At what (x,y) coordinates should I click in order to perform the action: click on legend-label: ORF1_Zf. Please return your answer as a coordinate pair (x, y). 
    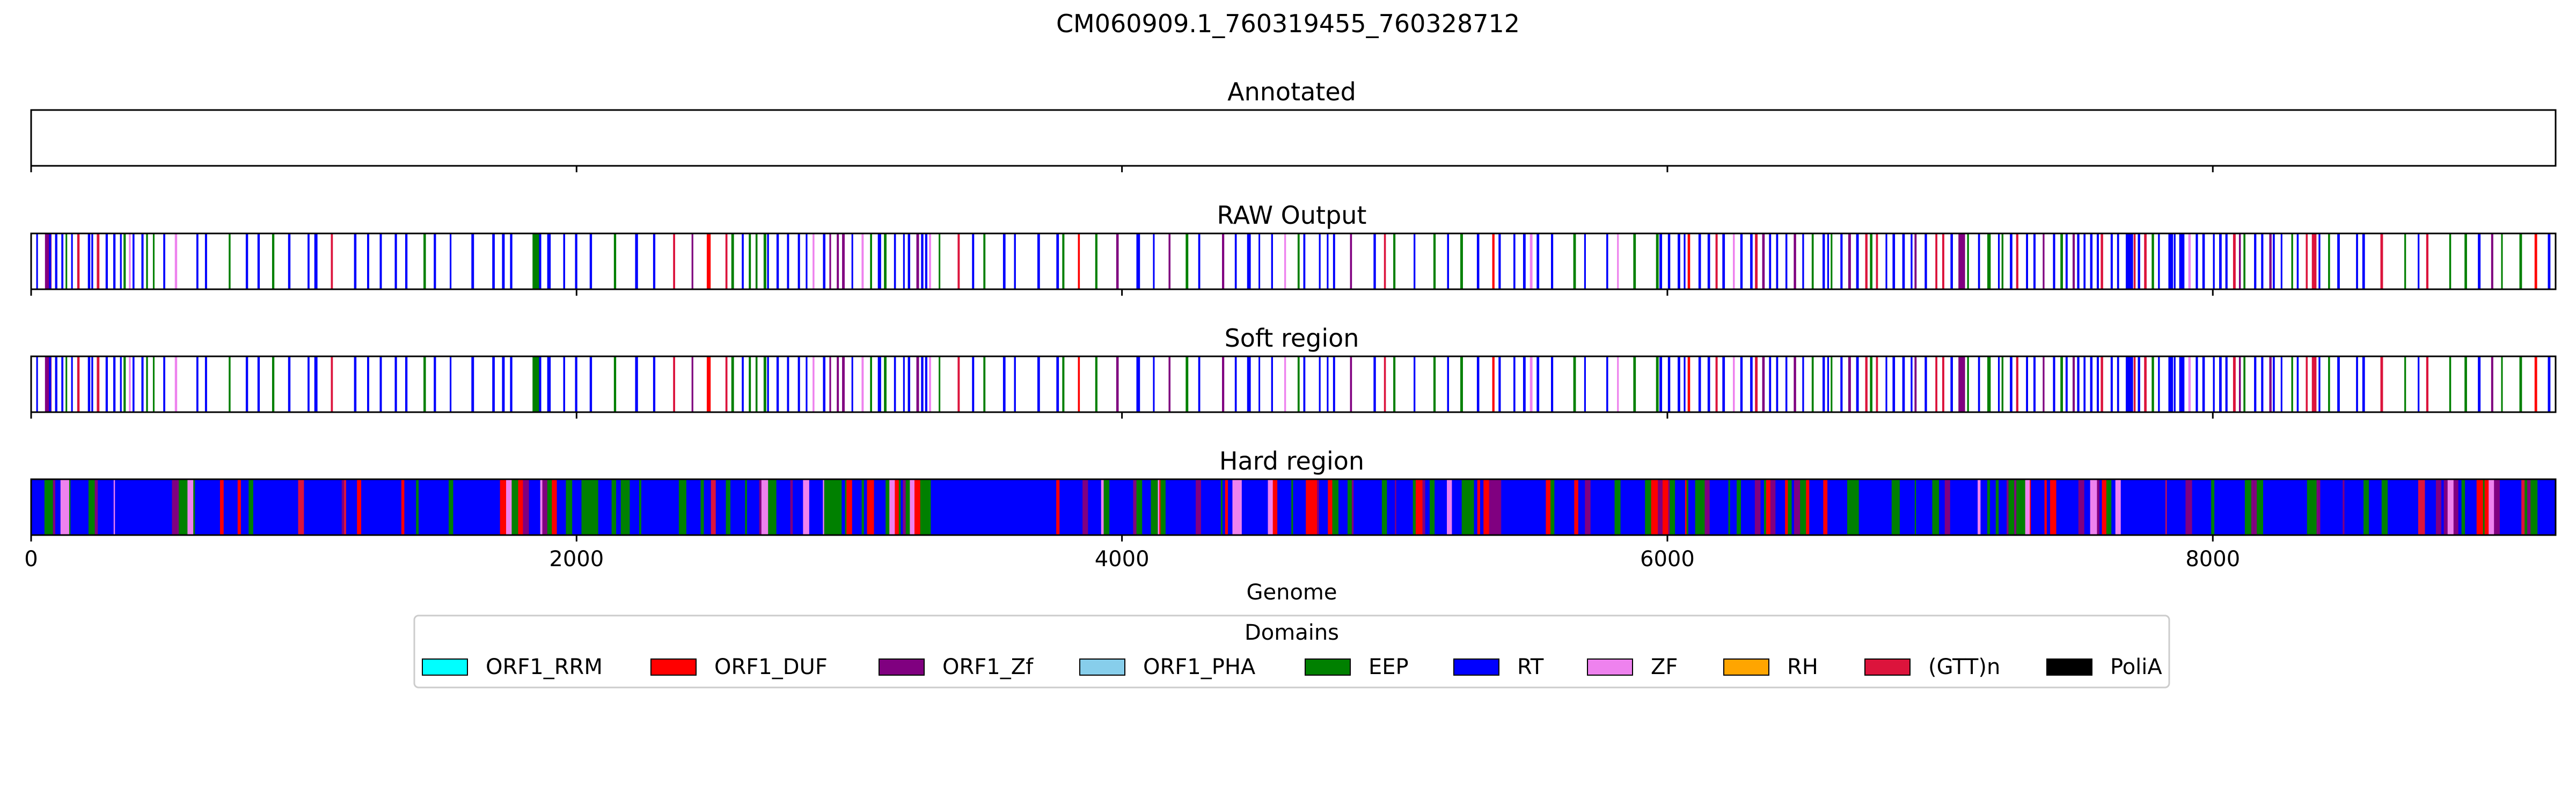
    Looking at the image, I should click on (988, 667).